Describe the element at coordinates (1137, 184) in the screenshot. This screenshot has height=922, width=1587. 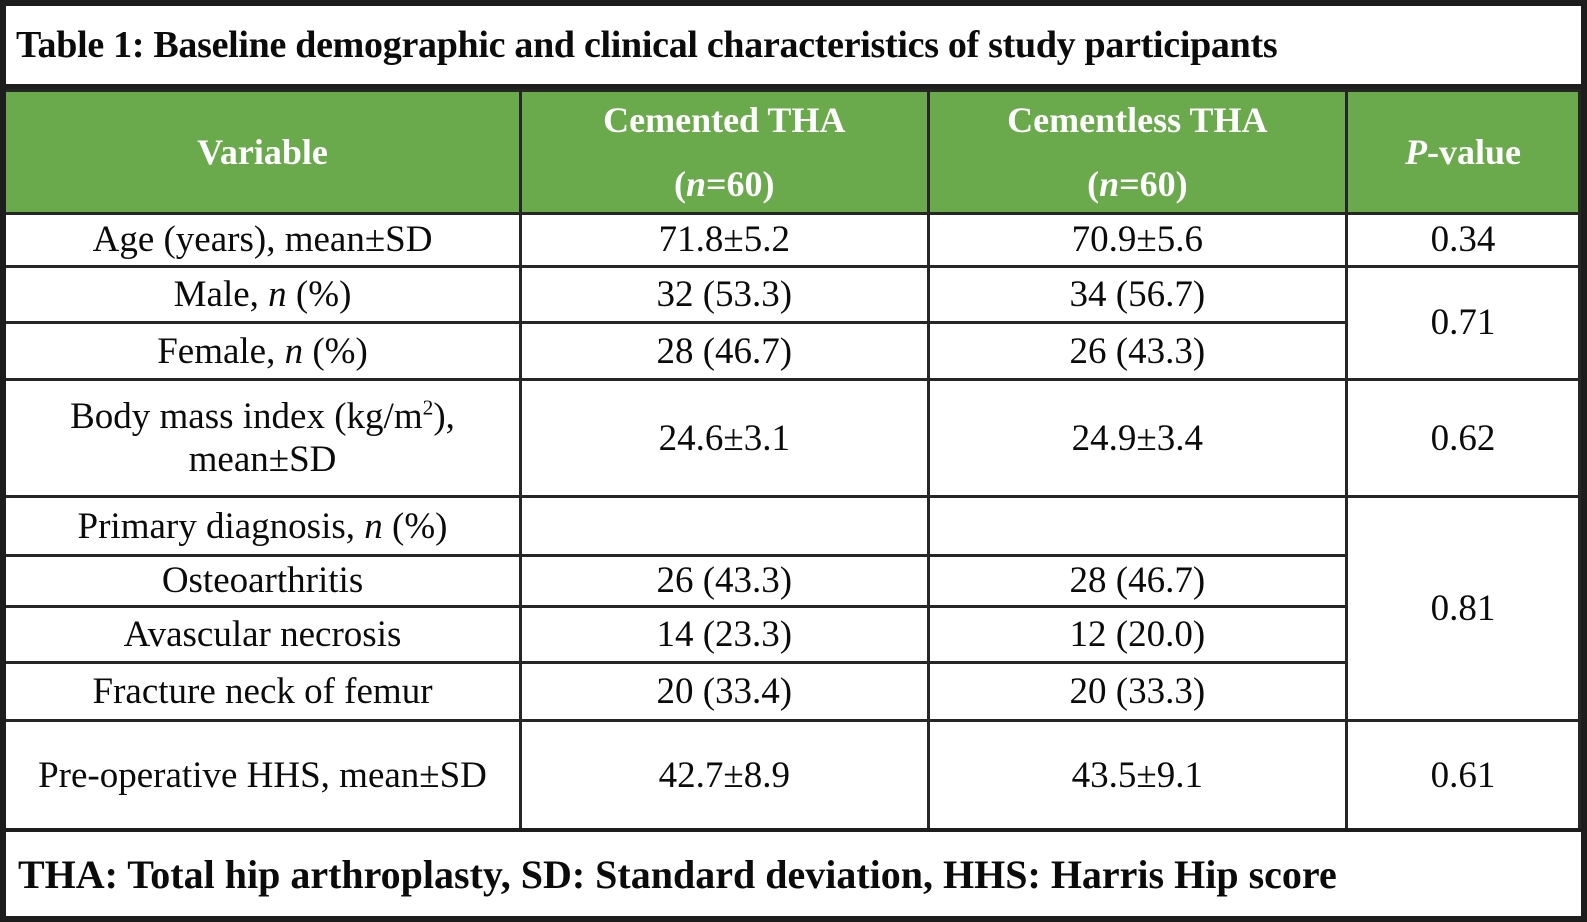
I see `column-header-cementless-n: (n=60)` at that location.